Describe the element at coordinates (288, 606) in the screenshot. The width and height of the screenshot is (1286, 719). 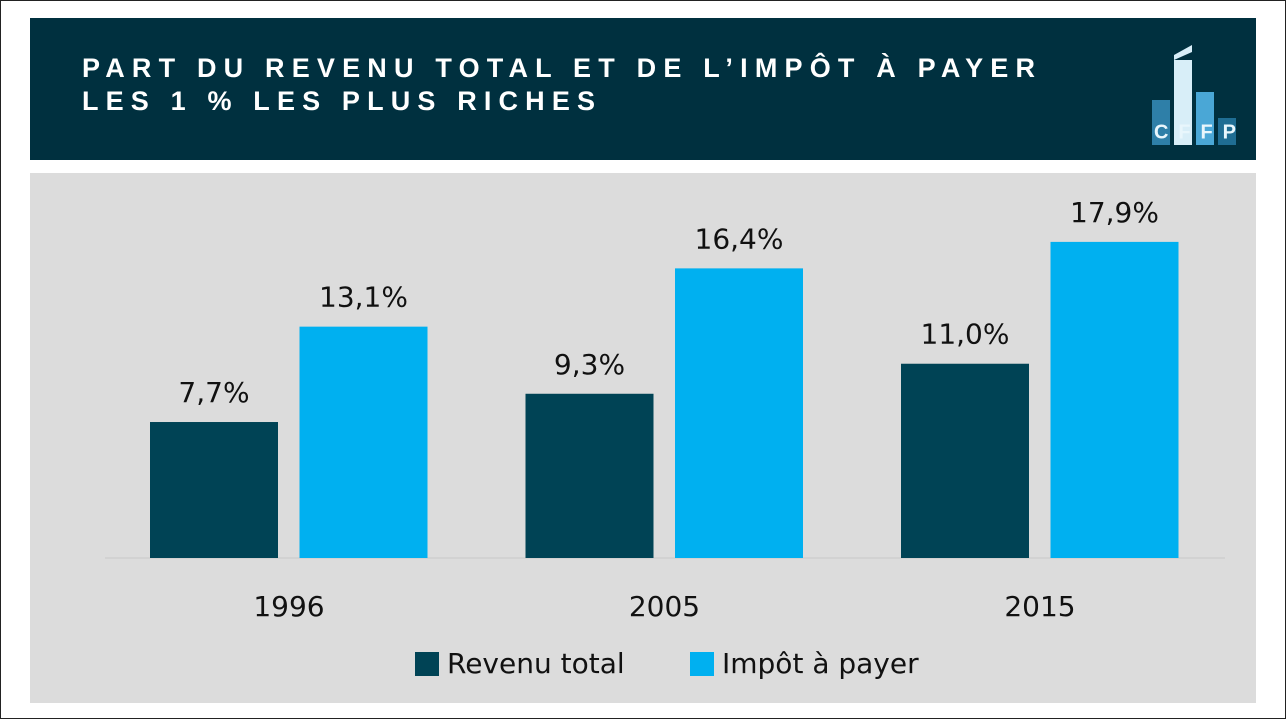
I see `x-tick-label: 1996` at that location.